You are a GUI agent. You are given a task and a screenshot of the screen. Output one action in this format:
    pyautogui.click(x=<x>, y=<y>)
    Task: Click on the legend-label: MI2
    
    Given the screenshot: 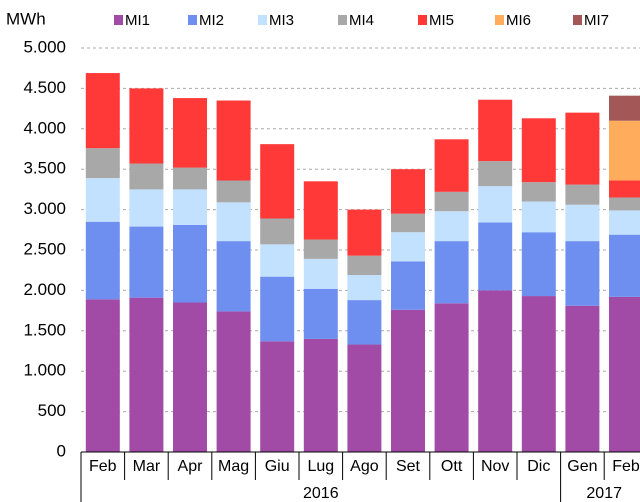 What is the action you would take?
    pyautogui.click(x=211, y=20)
    